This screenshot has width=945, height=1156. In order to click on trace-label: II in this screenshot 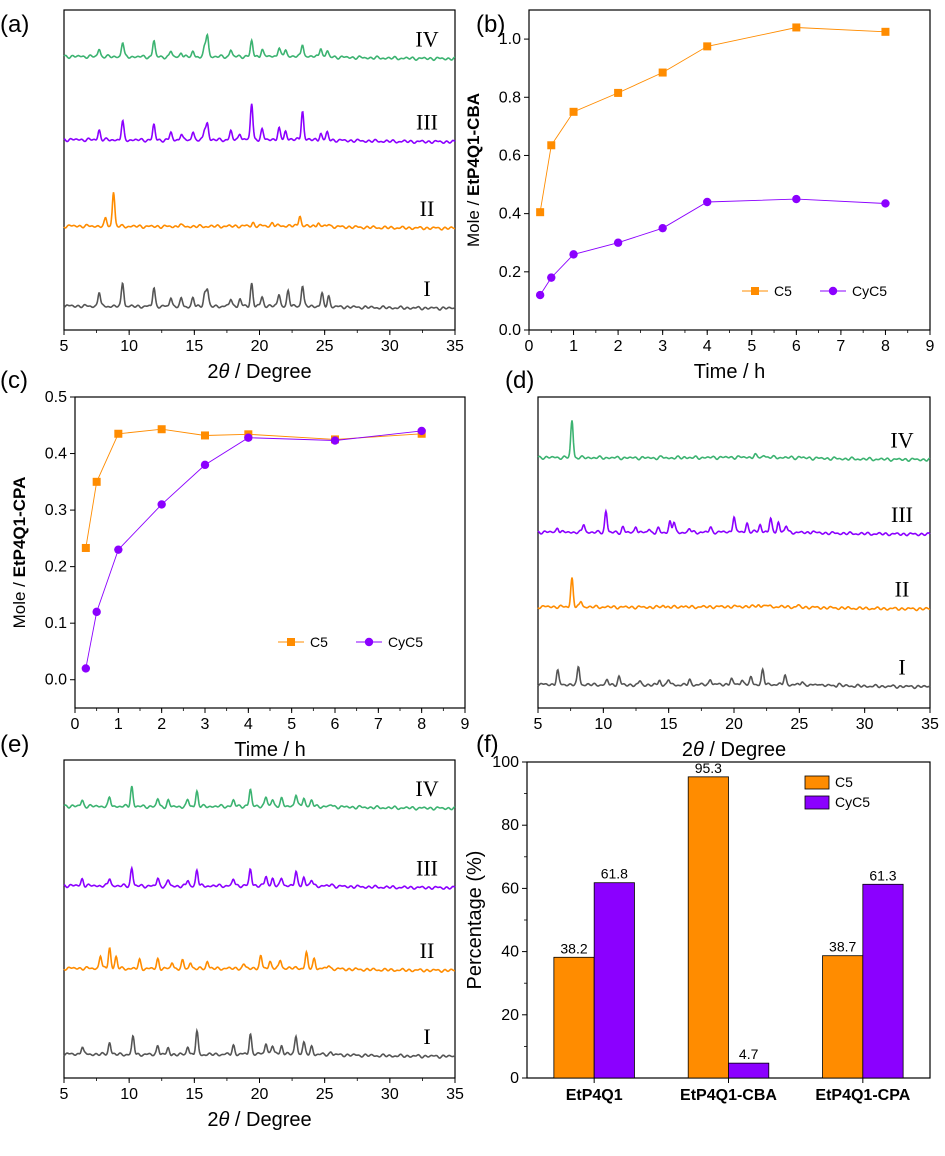, I will do `click(902, 589)`.